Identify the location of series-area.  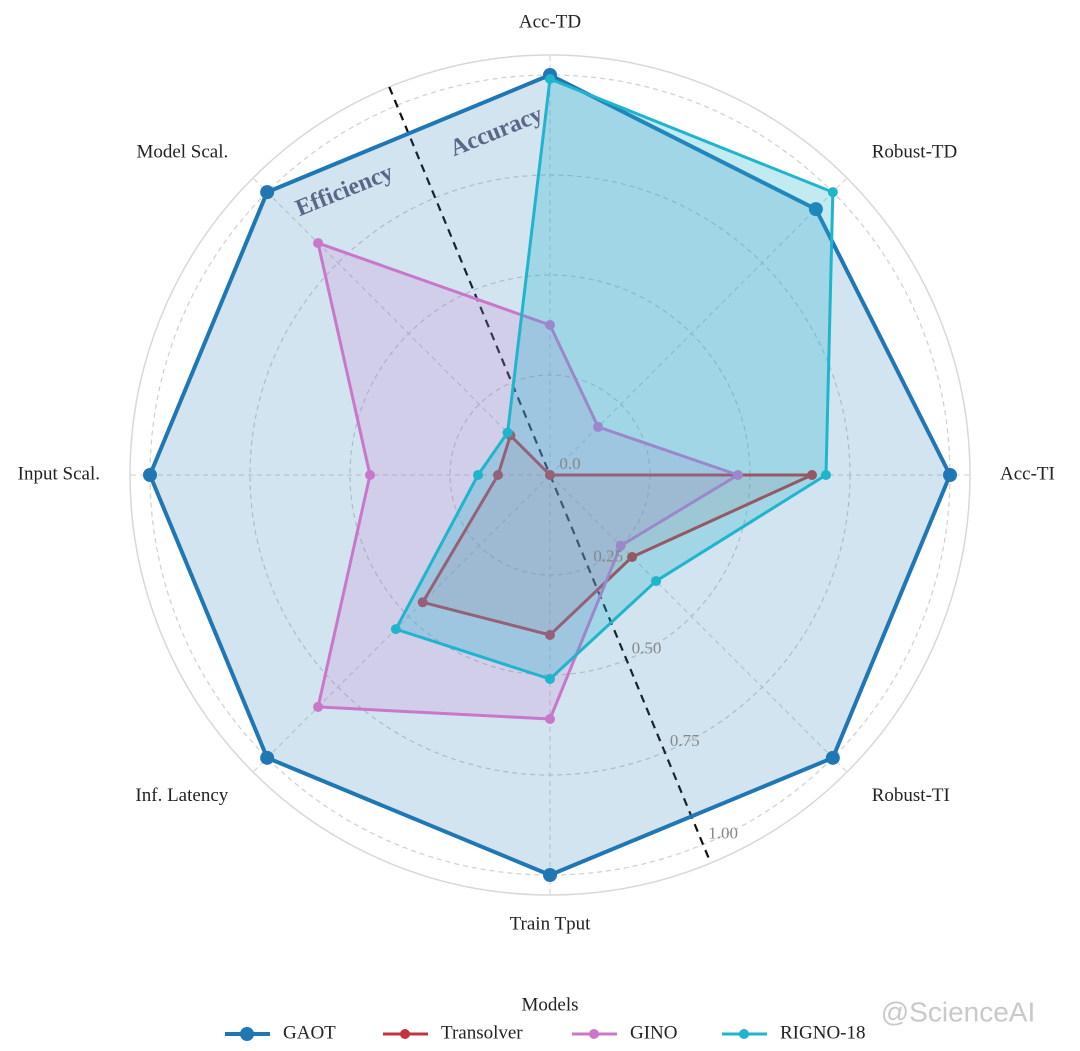
(617, 535).